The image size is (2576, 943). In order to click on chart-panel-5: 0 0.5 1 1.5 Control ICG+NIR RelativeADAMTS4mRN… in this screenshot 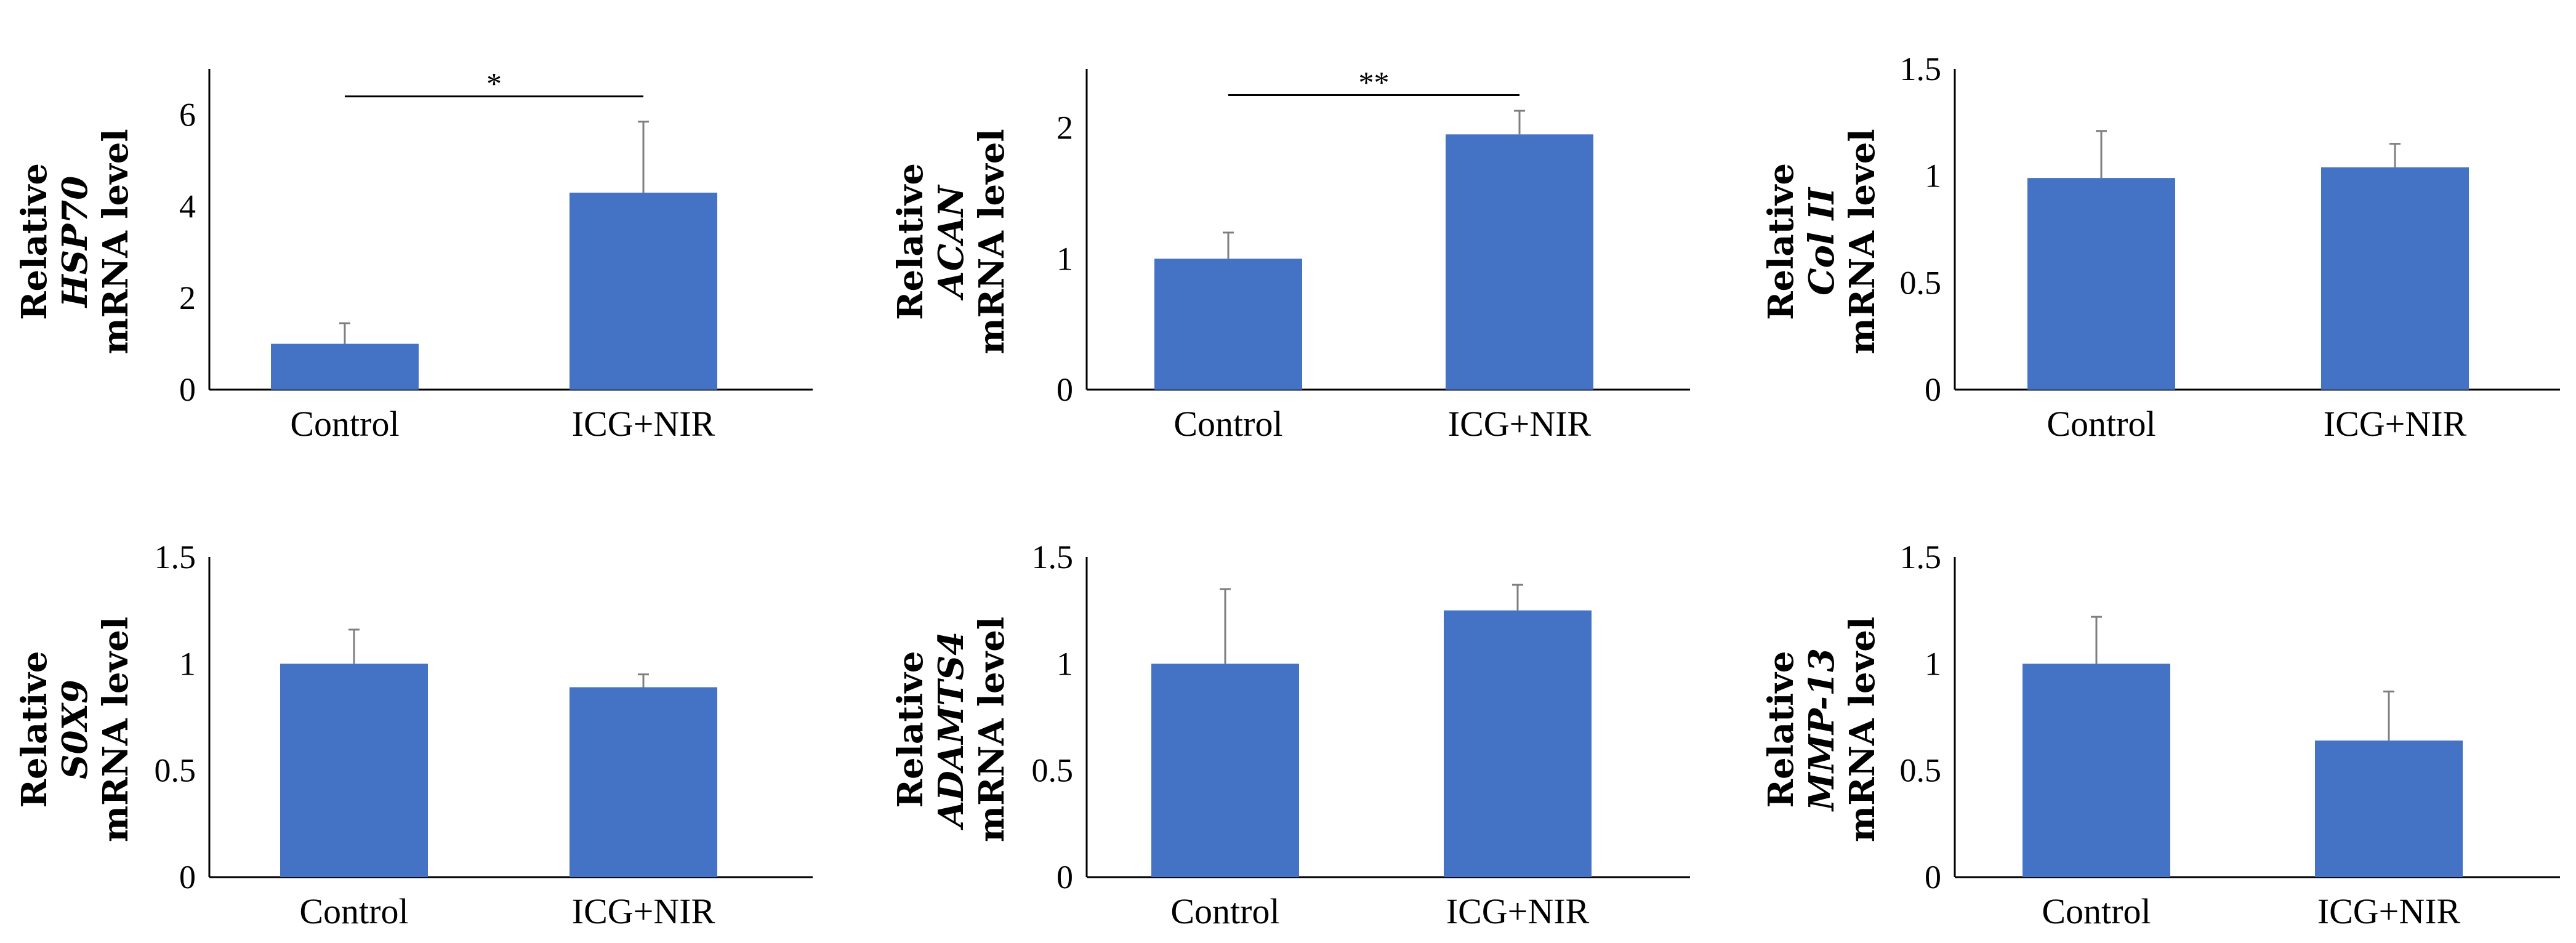, I will do `click(1290, 735)`.